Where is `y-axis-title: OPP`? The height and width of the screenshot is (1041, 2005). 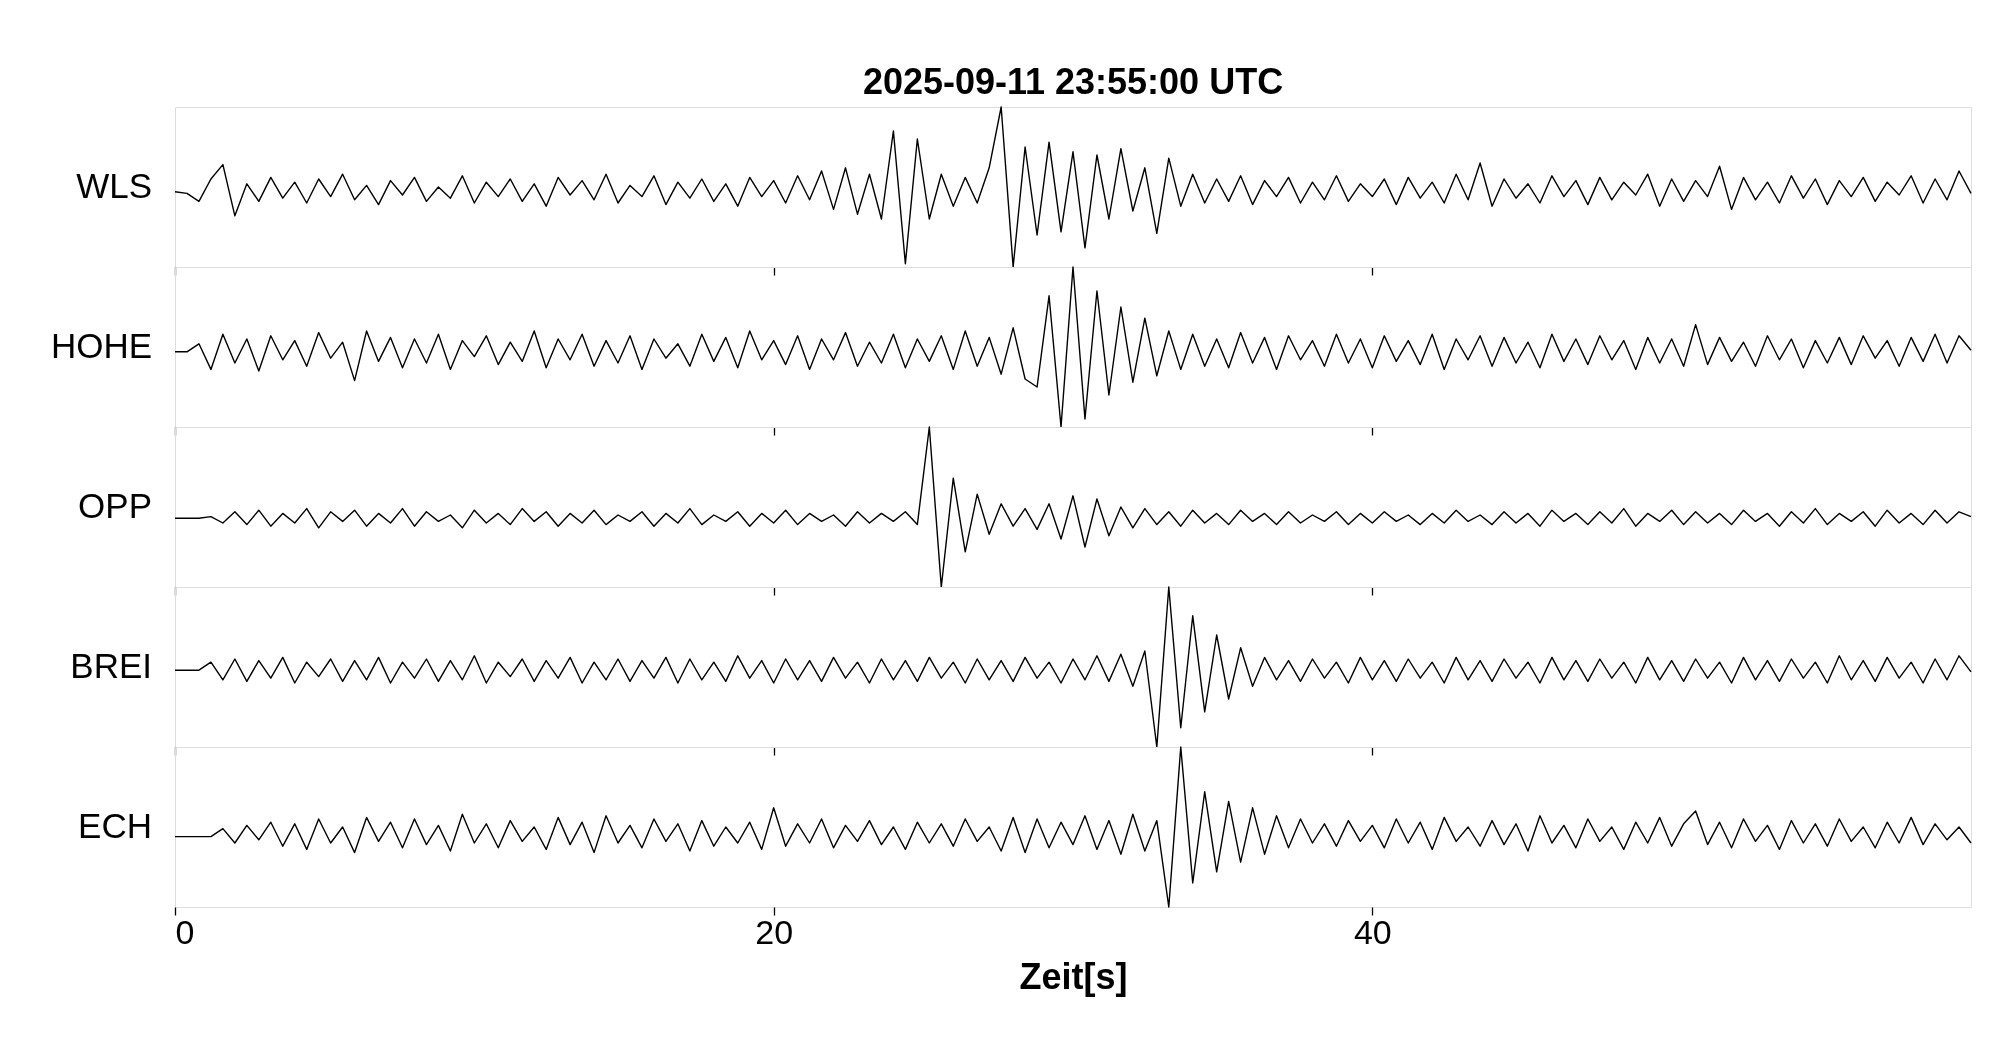
y-axis-title: OPP is located at coordinates (115, 505).